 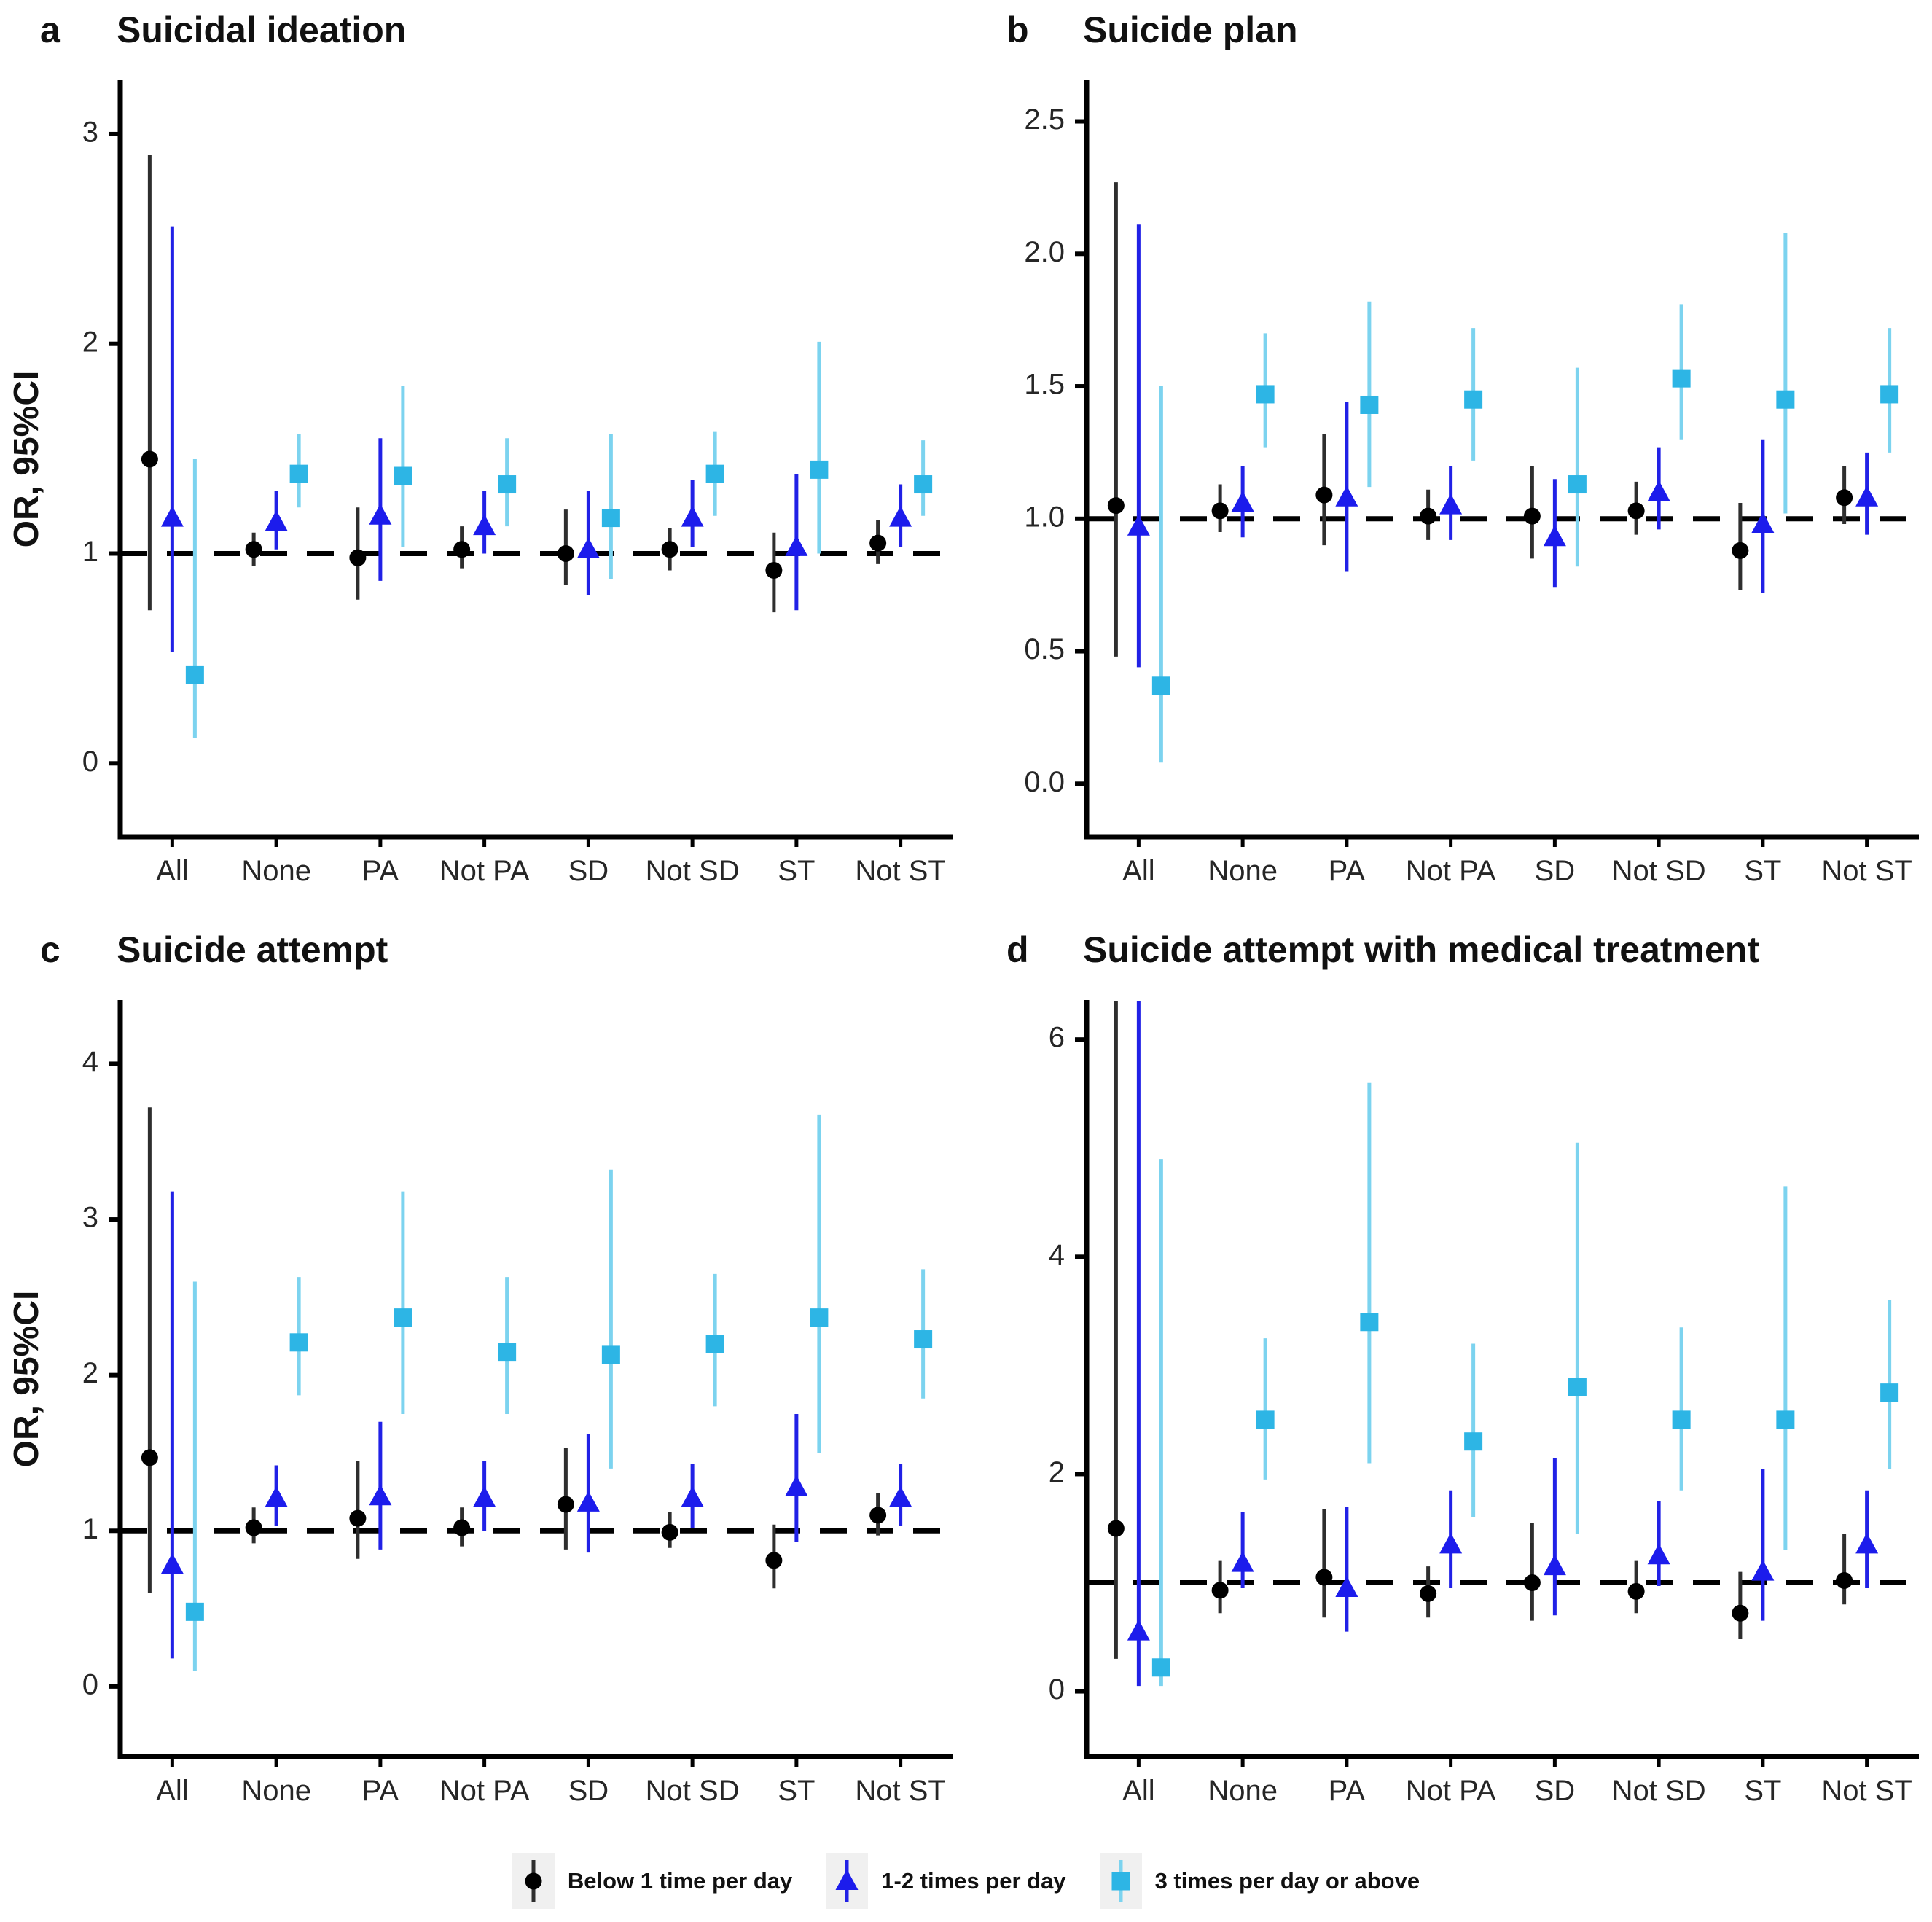 What do you see at coordinates (90, 1529) in the screenshot?
I see `y-tick-label: 1` at bounding box center [90, 1529].